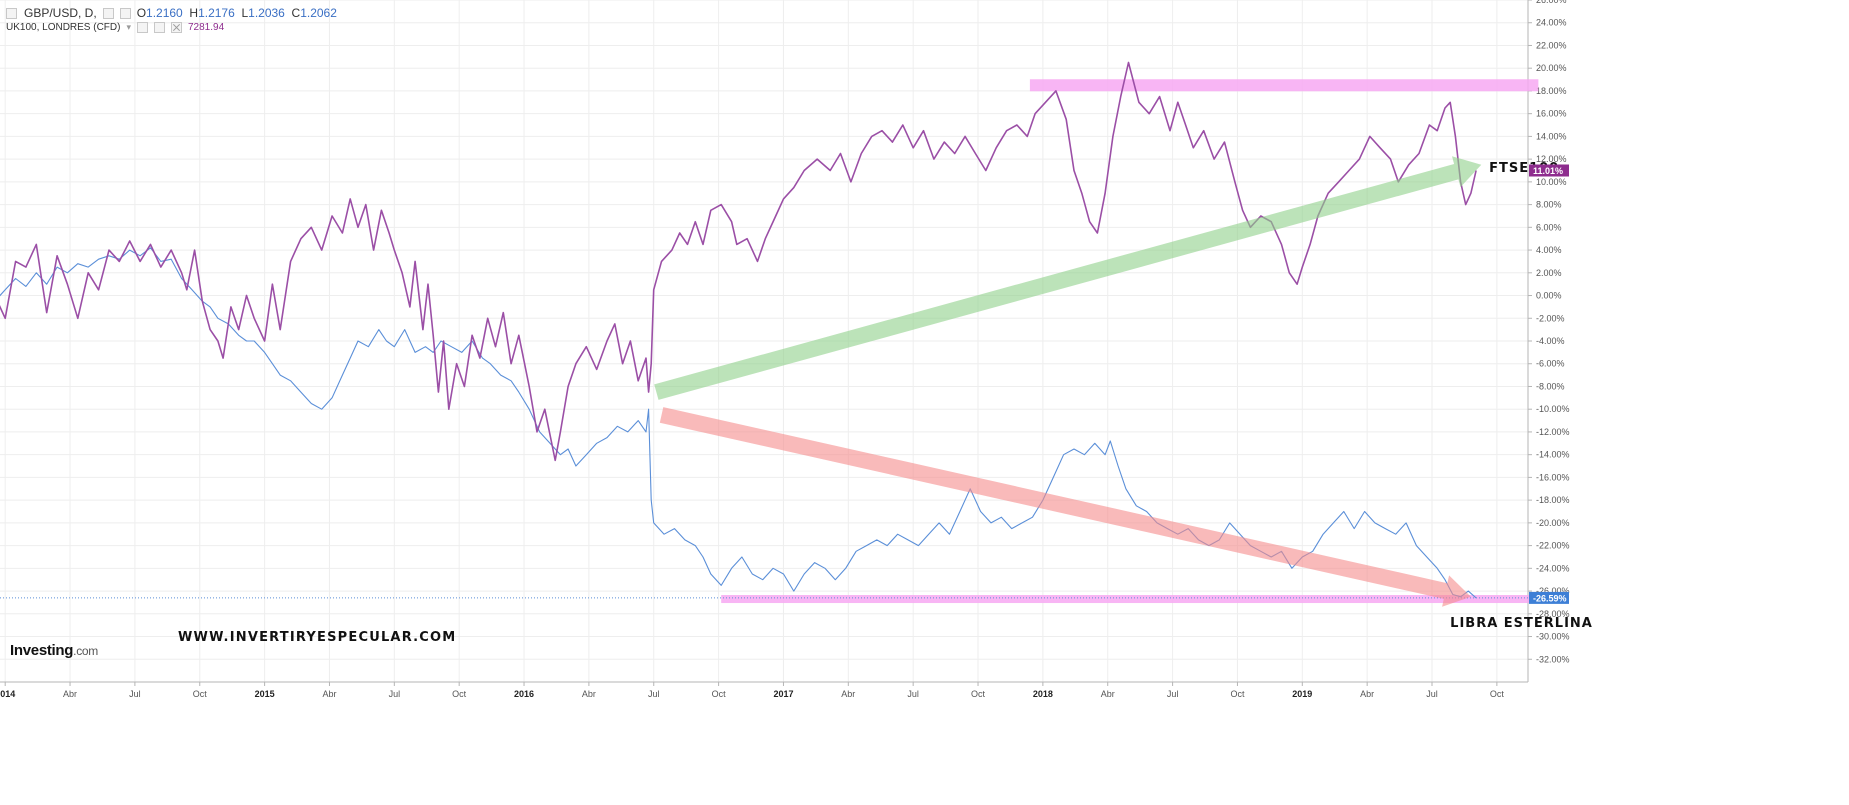 The width and height of the screenshot is (1849, 805). I want to click on trend-arrow-red, so click(1065, 507).